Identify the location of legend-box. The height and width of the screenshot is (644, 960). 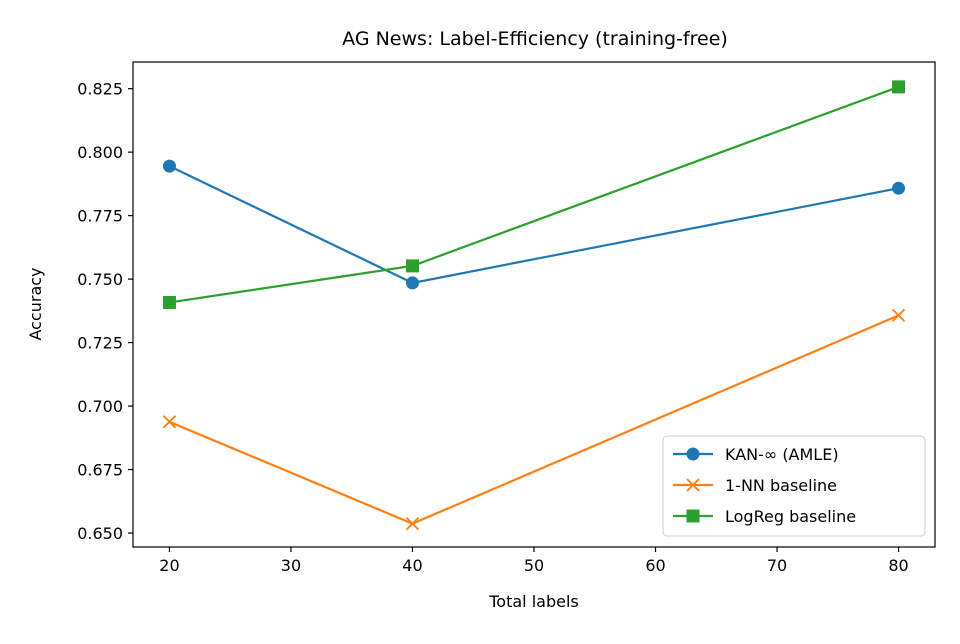
(794, 486).